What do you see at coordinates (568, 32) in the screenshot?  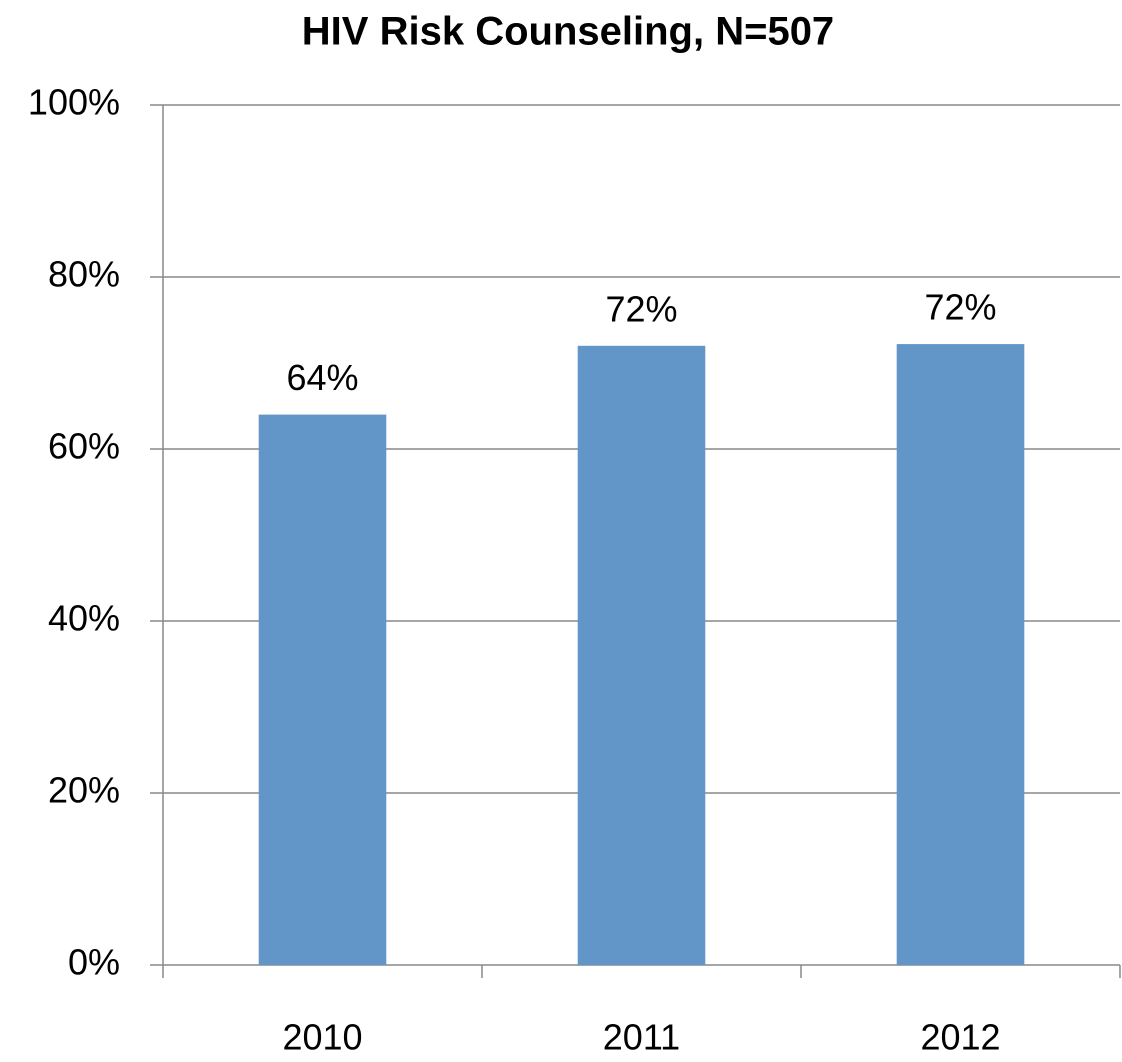 I see `chart-title: HIV Risk Counseling, N=507` at bounding box center [568, 32].